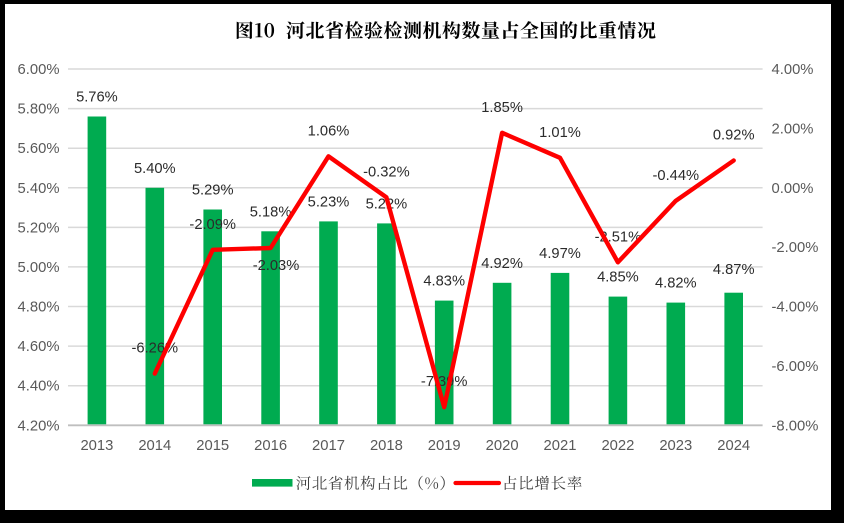 This screenshot has width=844, height=523. What do you see at coordinates (444, 446) in the screenshot?
I see `svg-text: 2019` at bounding box center [444, 446].